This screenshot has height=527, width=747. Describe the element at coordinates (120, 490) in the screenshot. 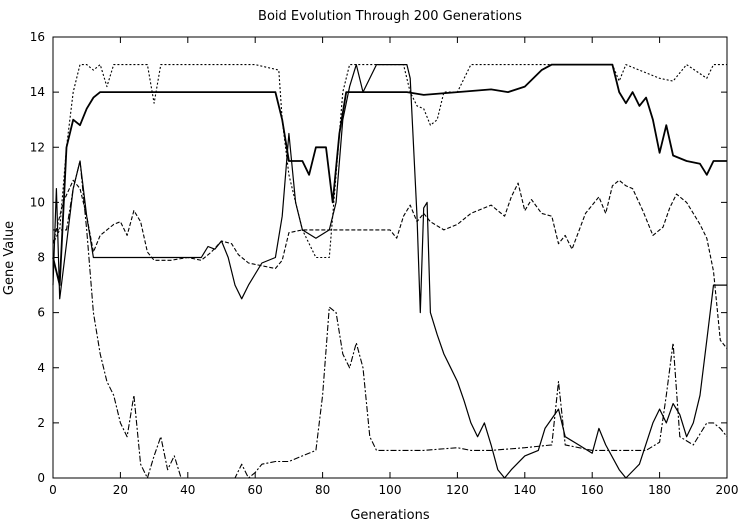

I see `x-tick-label: 20` at that location.